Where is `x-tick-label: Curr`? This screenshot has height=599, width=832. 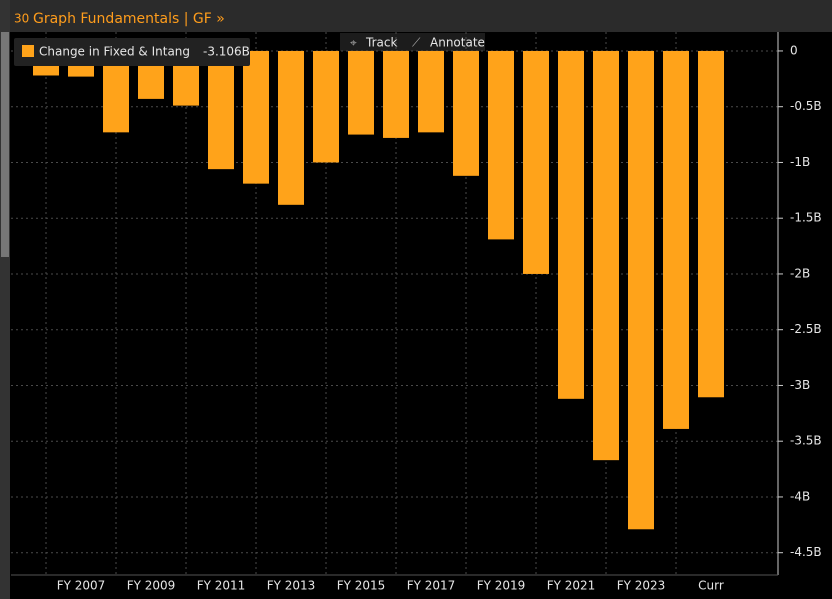 x-tick-label: Curr is located at coordinates (711, 586).